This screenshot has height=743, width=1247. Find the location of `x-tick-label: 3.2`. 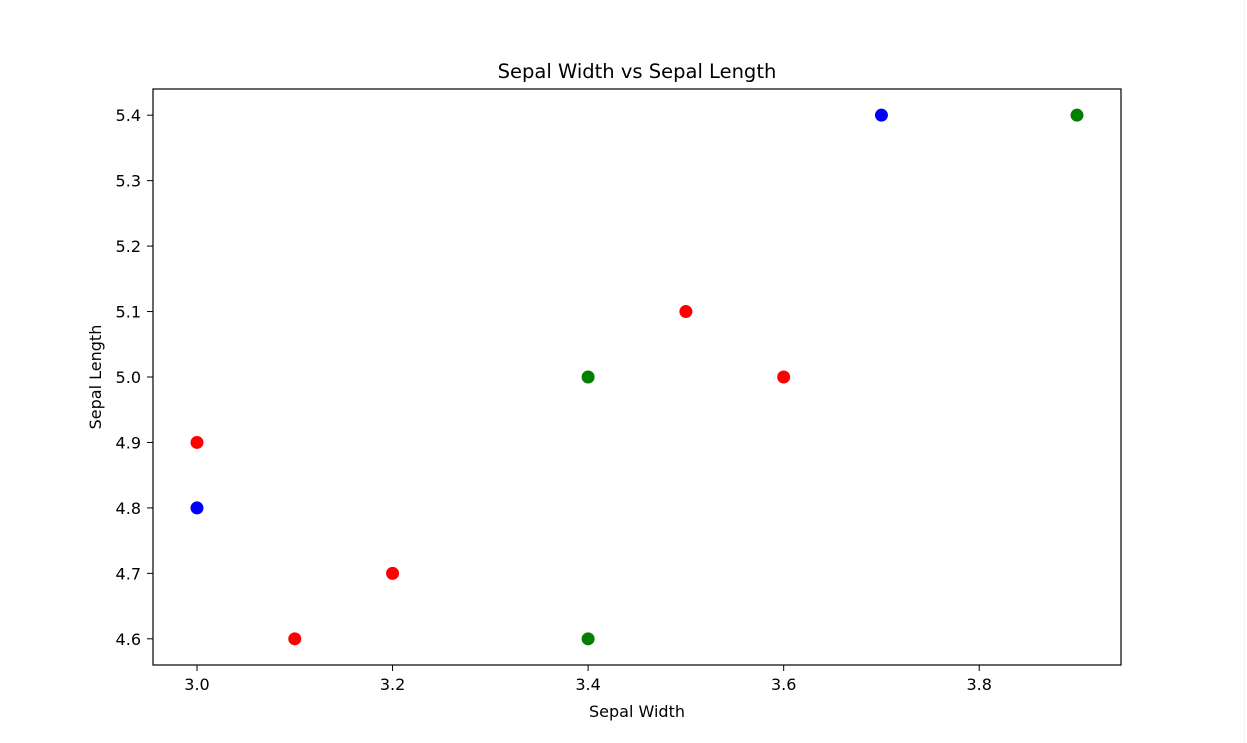

x-tick-label: 3.2 is located at coordinates (392, 684).